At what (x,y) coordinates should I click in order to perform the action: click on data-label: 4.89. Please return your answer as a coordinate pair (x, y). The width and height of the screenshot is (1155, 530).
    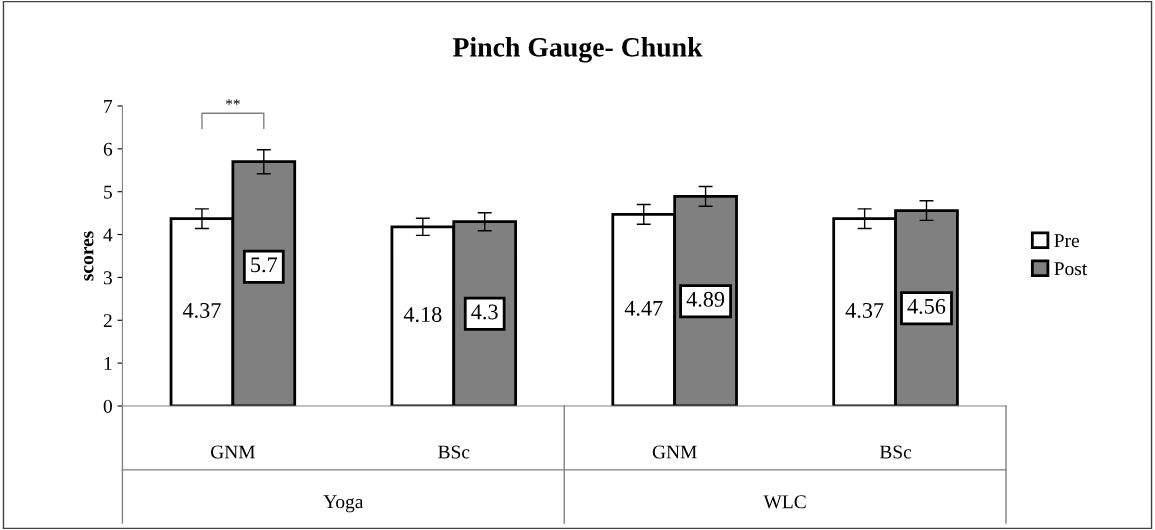
    Looking at the image, I should click on (705, 299).